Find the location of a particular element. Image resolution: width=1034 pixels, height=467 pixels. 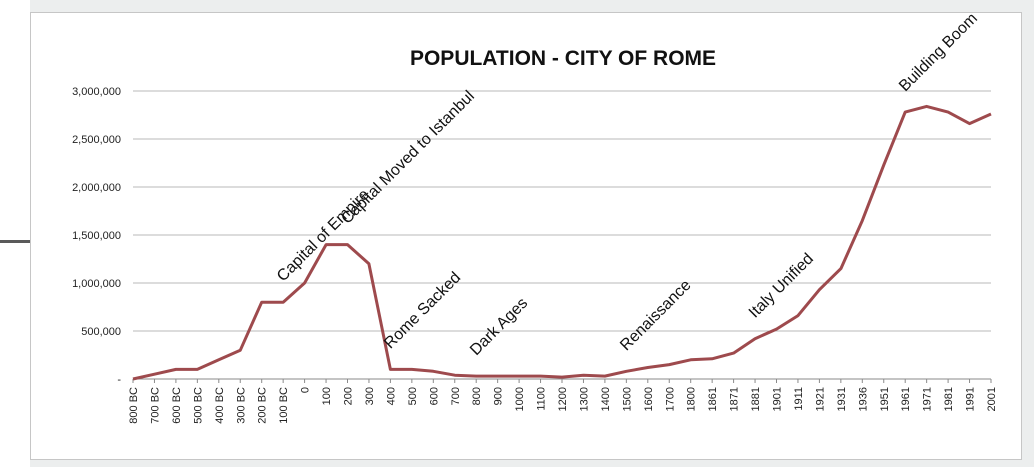

x-tick-label: 1300 is located at coordinates (584, 399).